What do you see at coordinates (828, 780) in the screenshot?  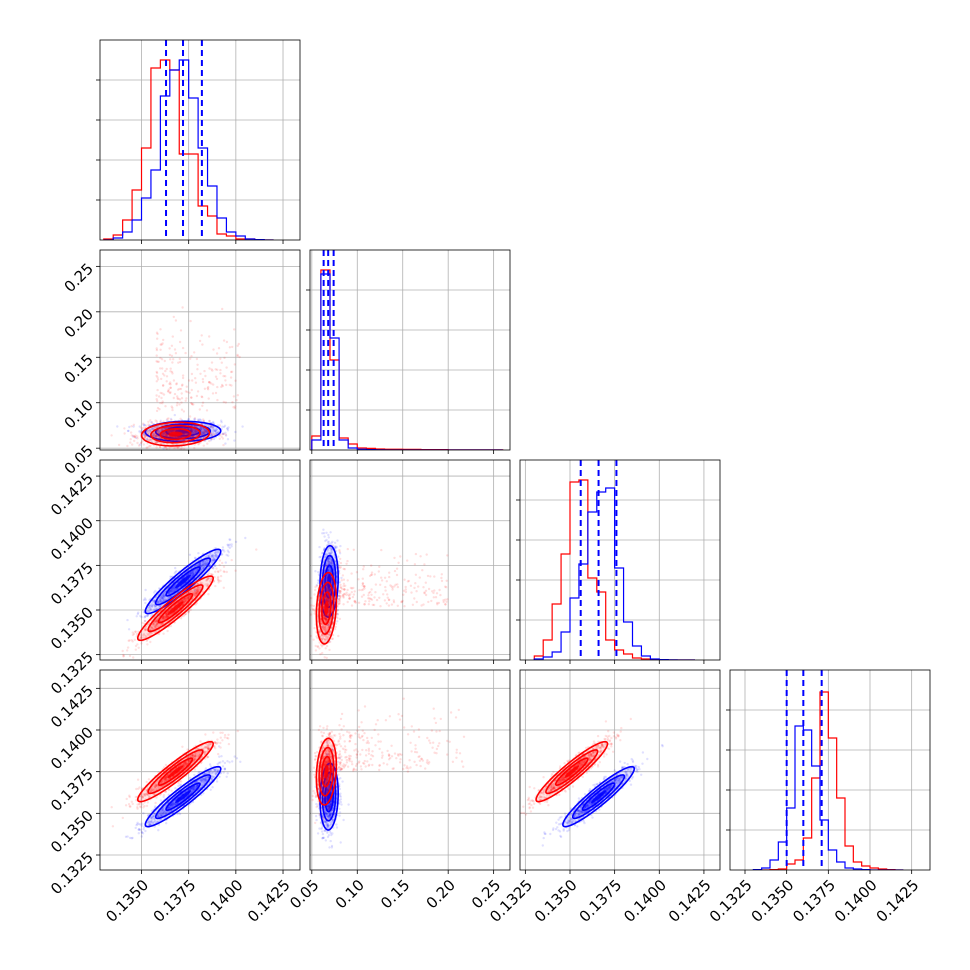 I see `histogram-series-a` at bounding box center [828, 780].